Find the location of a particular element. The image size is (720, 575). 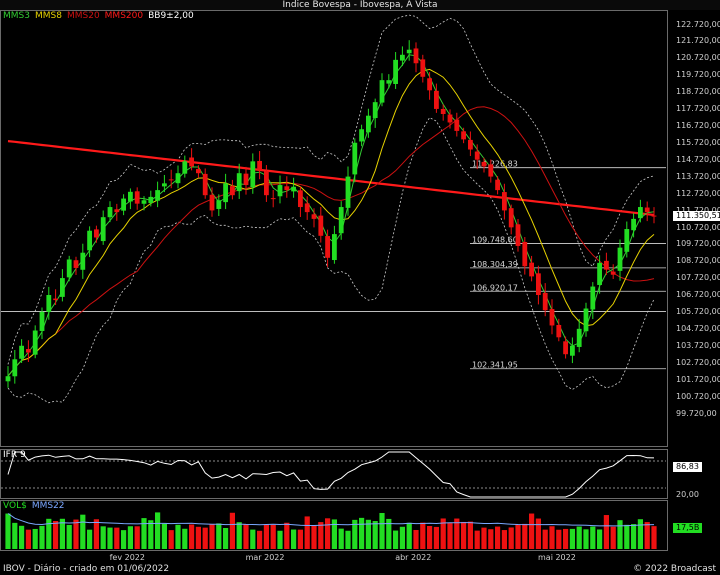

level-label: 102.341,95 is located at coordinates (495, 365).